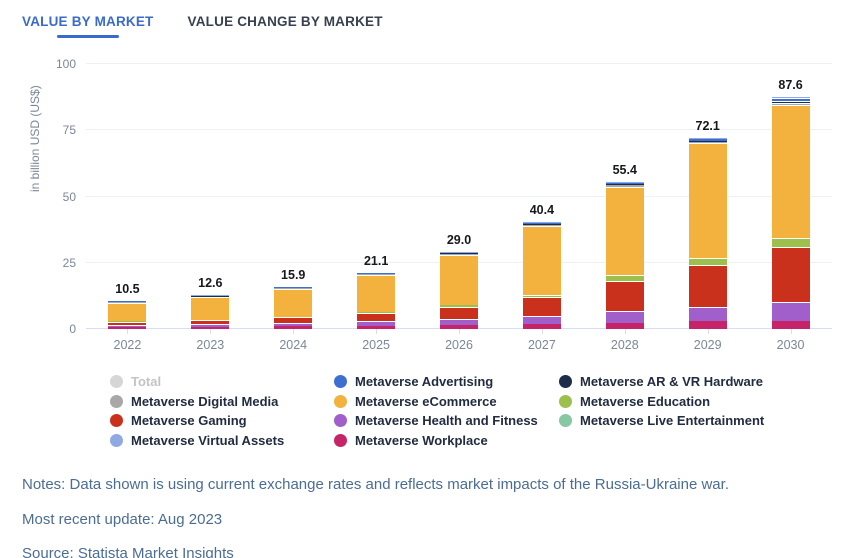  Describe the element at coordinates (222, 402) in the screenshot. I see `legend-item-metaverse-digital-media: Metaverse Digital Media` at that location.